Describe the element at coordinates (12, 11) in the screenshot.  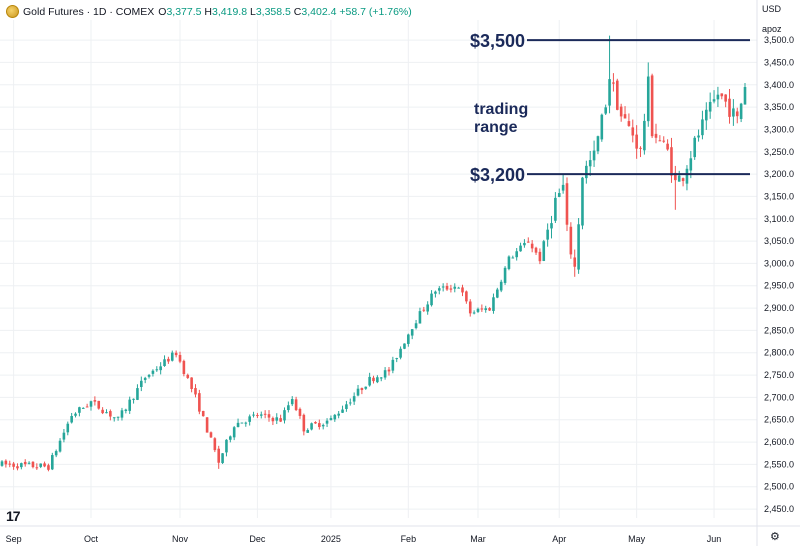
I see `gold-coin-icon` at that location.